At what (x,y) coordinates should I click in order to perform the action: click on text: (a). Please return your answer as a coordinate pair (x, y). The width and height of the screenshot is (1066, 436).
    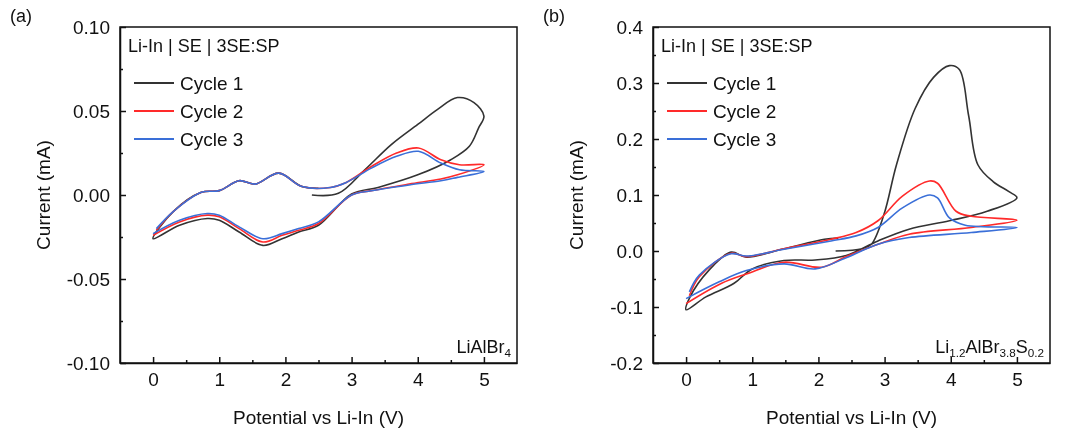
    Looking at the image, I should click on (21, 16).